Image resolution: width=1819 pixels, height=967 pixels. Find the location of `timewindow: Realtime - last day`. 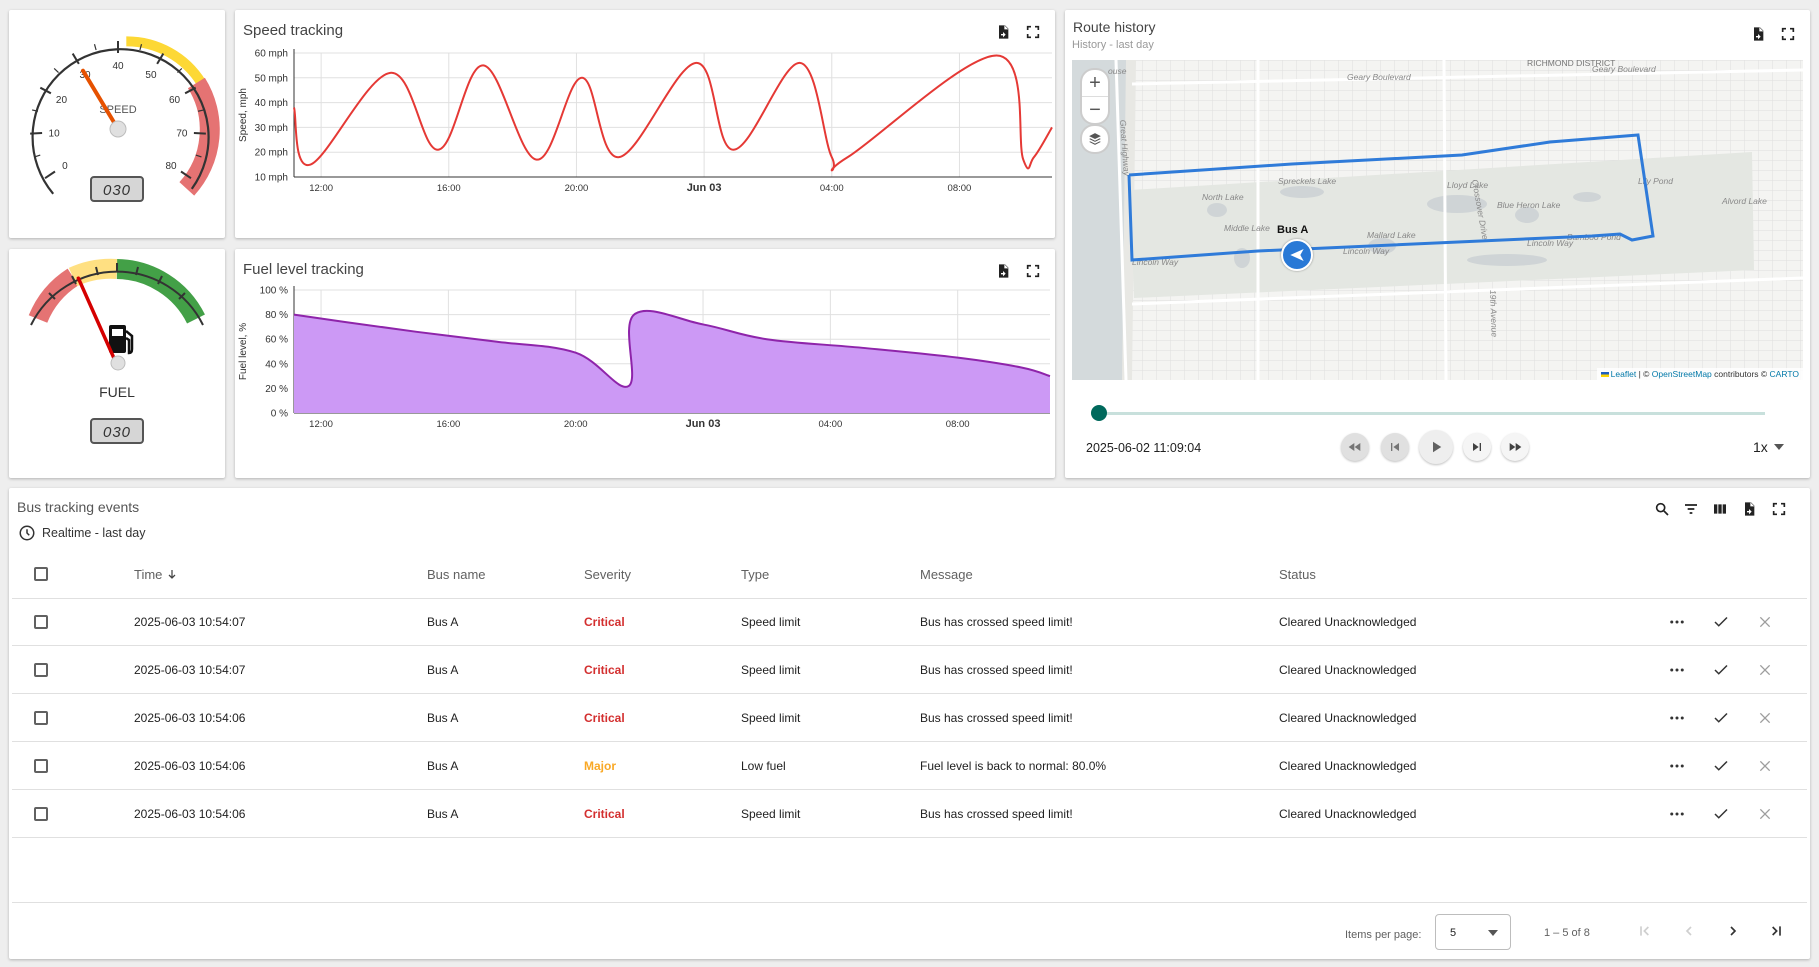

timewindow: Realtime - last day is located at coordinates (82, 533).